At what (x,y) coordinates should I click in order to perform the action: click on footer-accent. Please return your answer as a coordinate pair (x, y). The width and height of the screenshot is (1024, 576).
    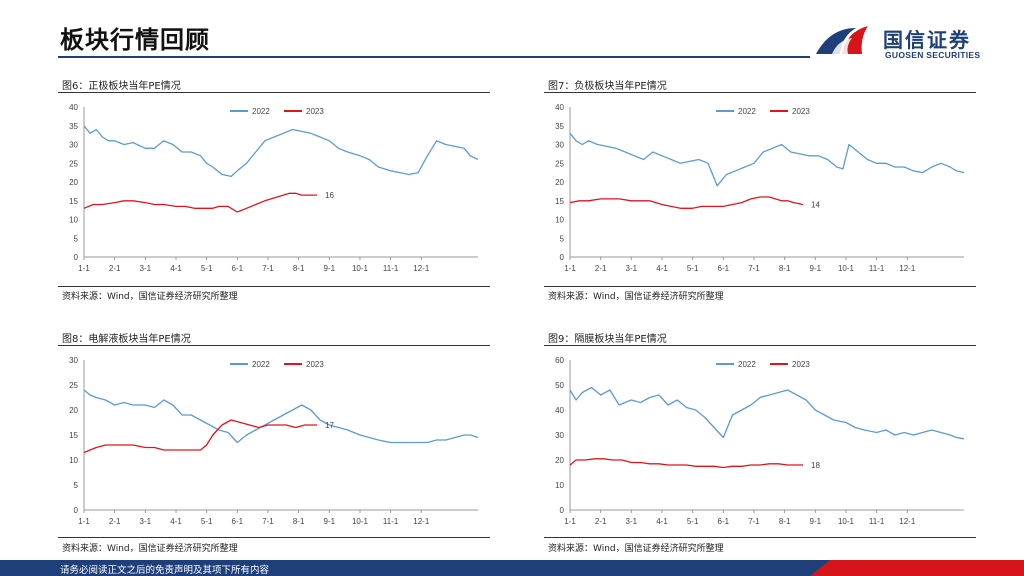
    Looking at the image, I should click on (897, 568).